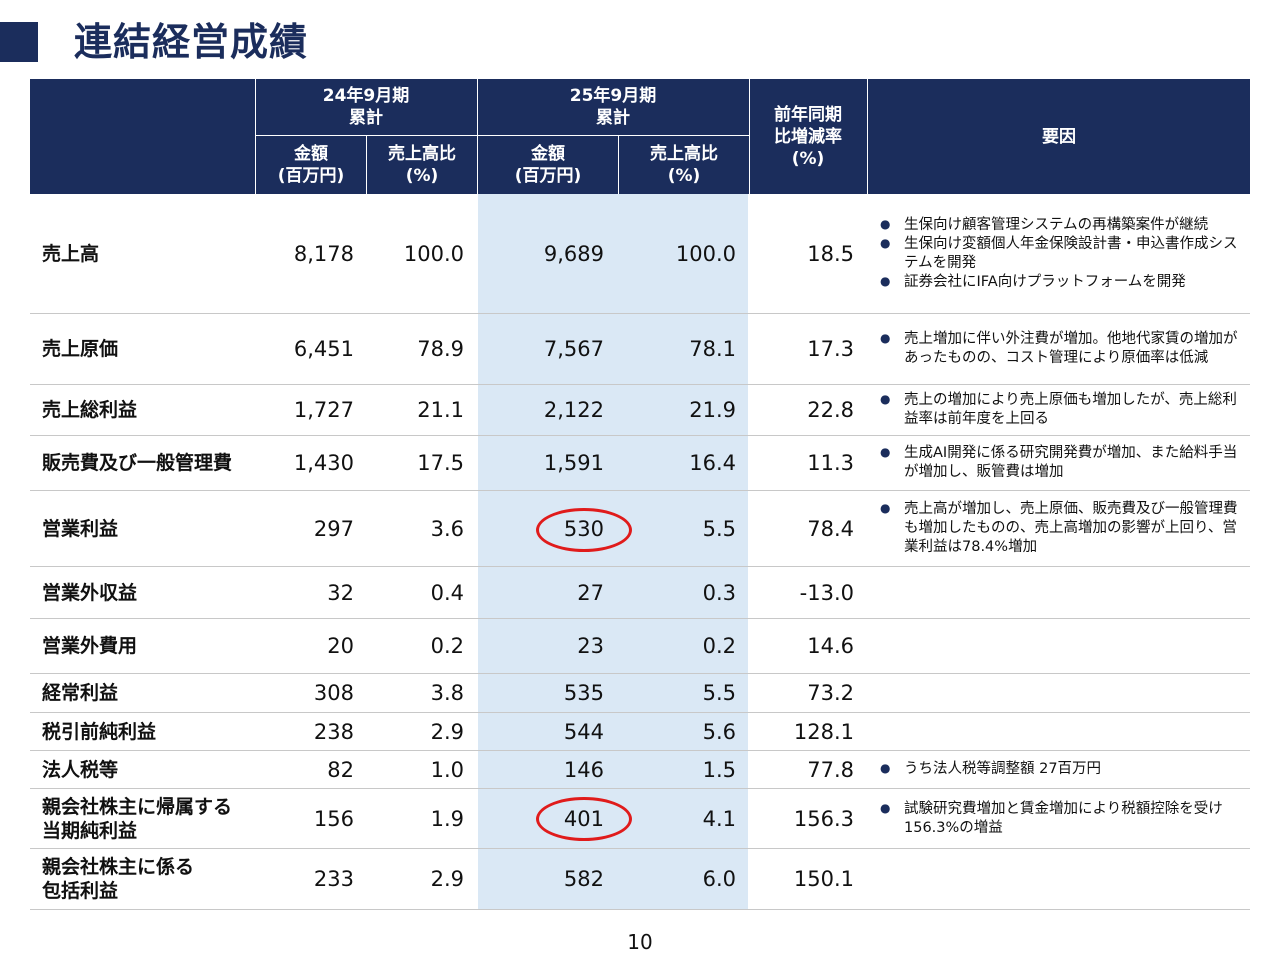 The image size is (1280, 960). Describe the element at coordinates (719, 731) in the screenshot. I see `curr-ratio: 5.6` at that location.